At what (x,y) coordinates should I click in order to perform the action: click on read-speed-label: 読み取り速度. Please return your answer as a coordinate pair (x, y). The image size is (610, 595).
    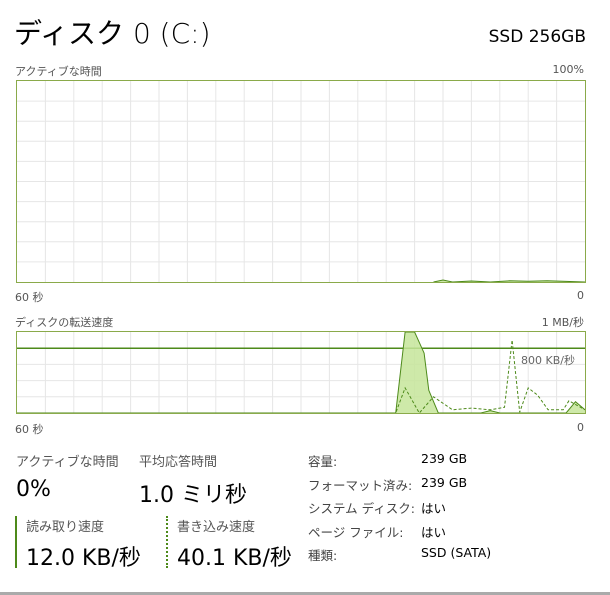
    Looking at the image, I should click on (65, 527).